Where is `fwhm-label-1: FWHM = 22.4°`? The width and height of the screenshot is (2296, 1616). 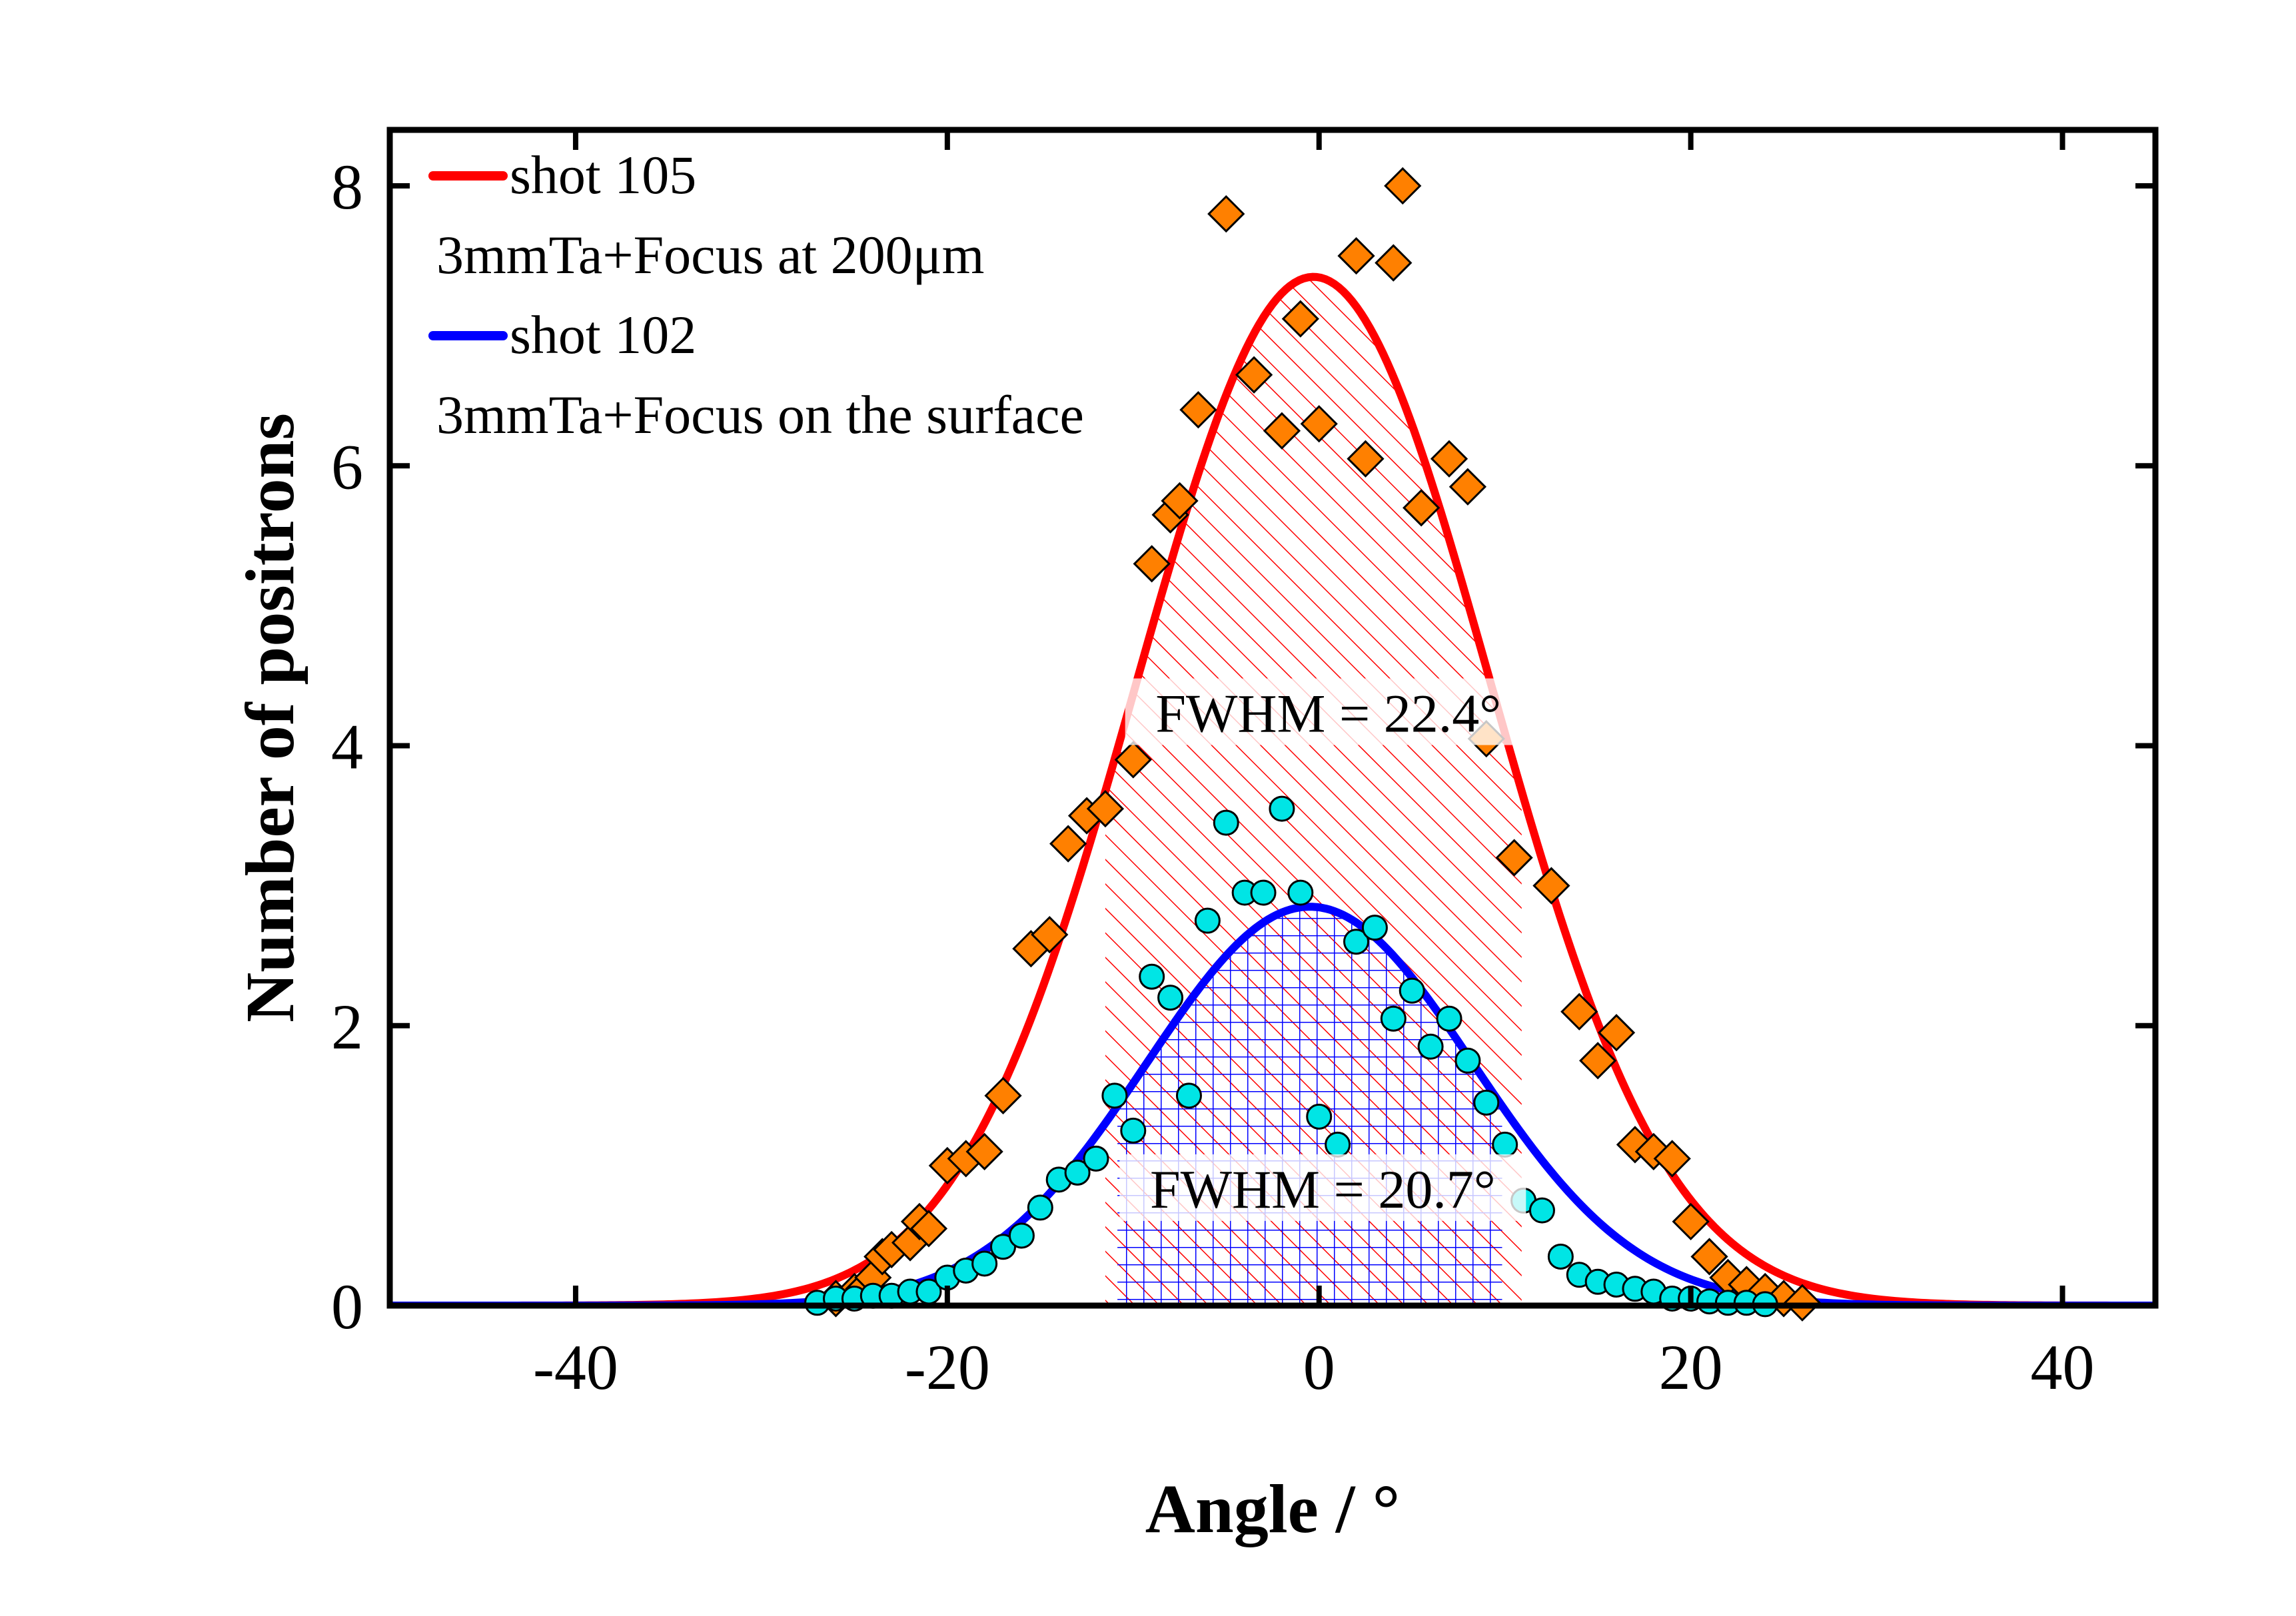 fwhm-label-1: FWHM = 22.4° is located at coordinates (1328, 713).